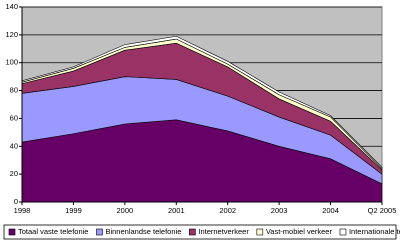 The height and width of the screenshot is (240, 400). Describe the element at coordinates (53, 231) in the screenshot. I see `legend-label: Totaal vaste telefonie` at that location.